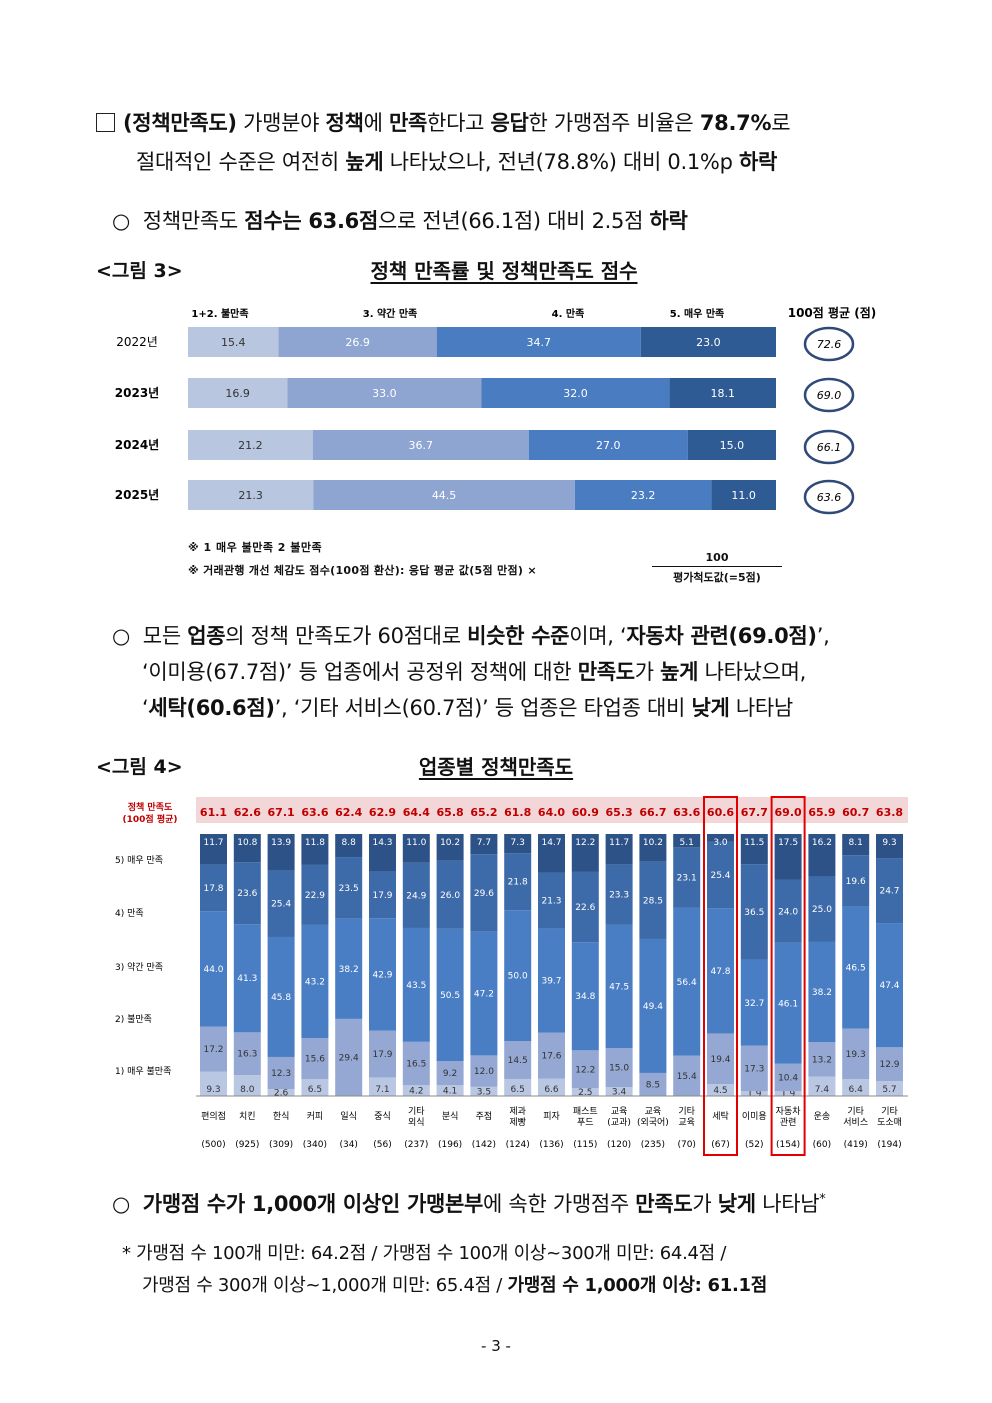  I want to click on avg-score-label: 69.0, so click(829, 395).